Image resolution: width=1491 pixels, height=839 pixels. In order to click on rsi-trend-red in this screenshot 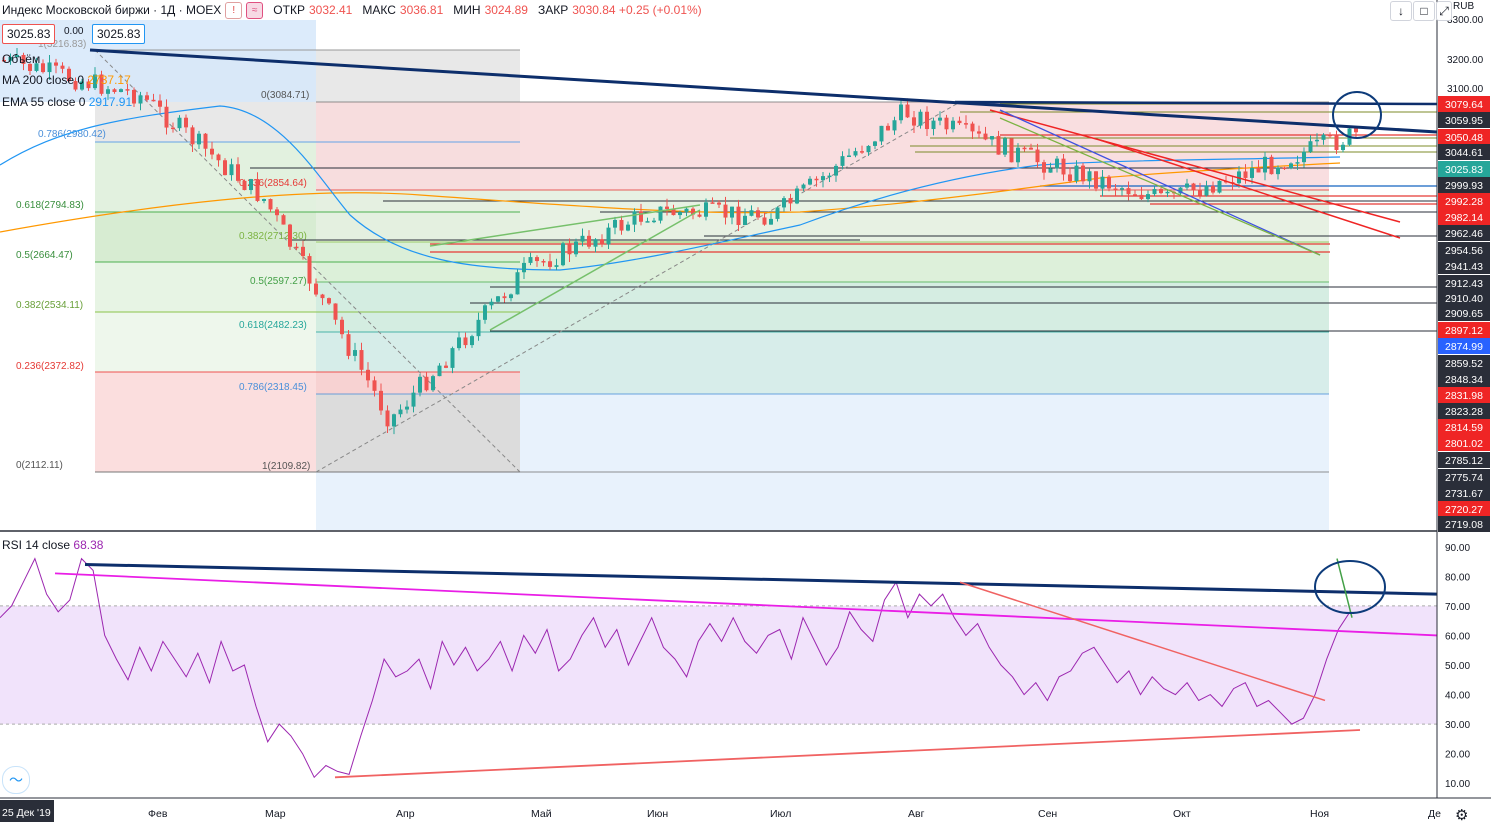, I will do `click(847, 754)`.